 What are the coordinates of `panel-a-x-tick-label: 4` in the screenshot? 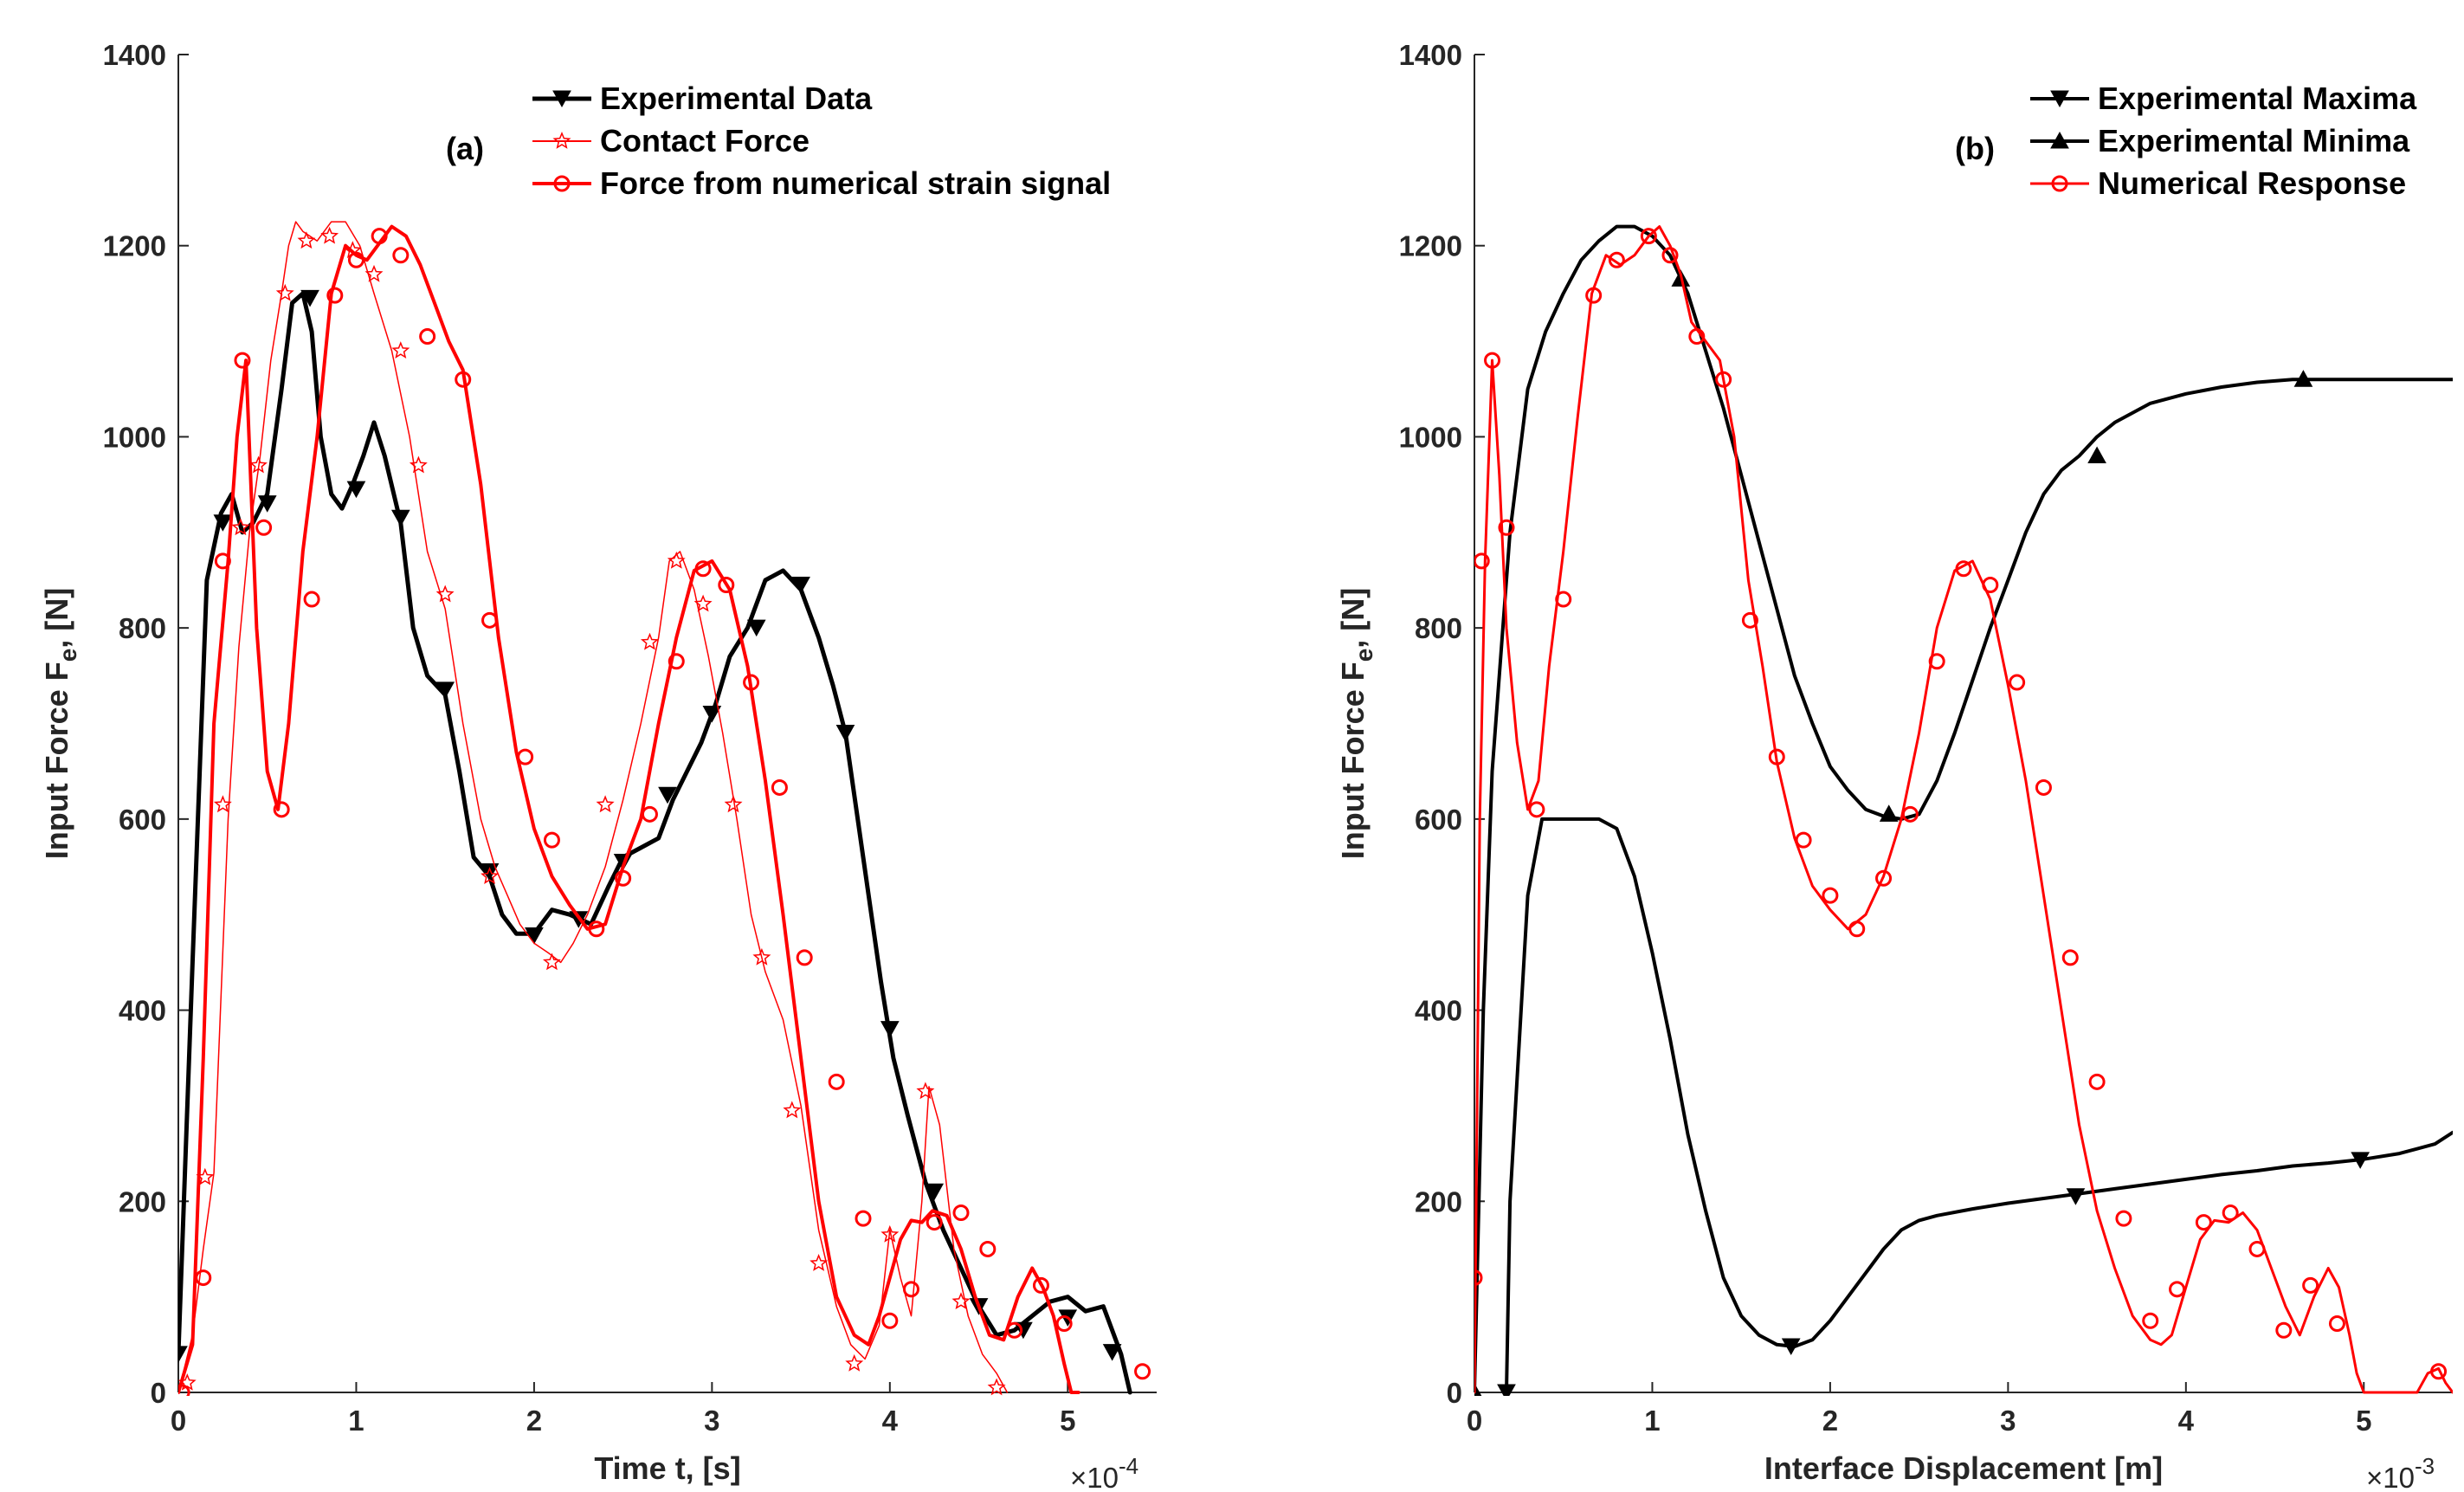 It's located at (890, 1421).